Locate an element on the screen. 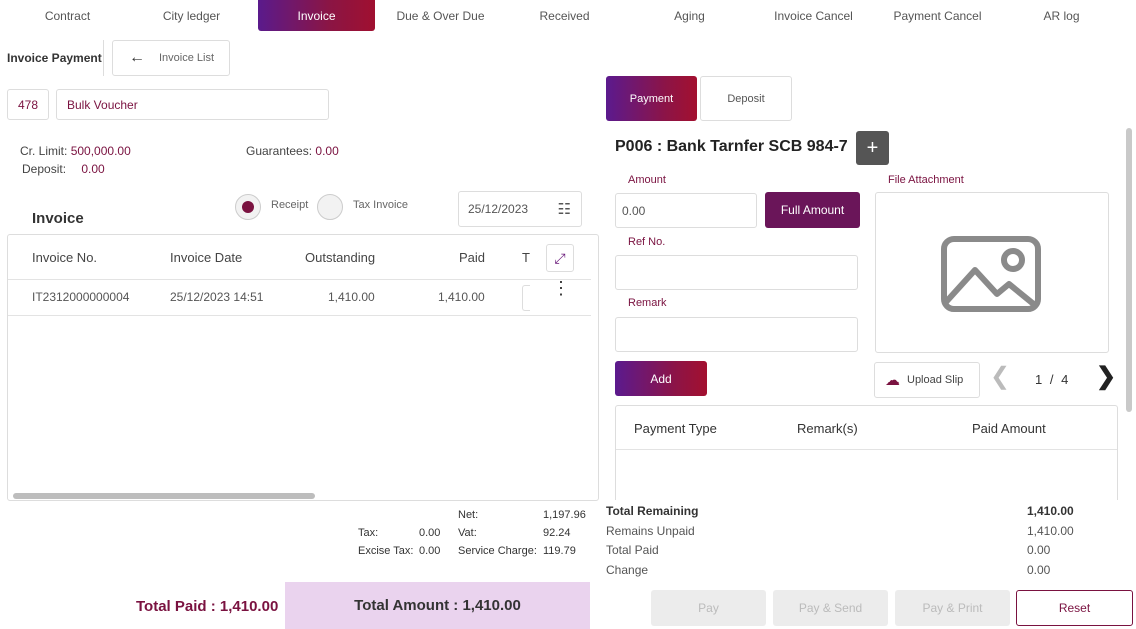 The height and width of the screenshot is (629, 1136). remains-unpaid-value: 1,410.00 is located at coordinates (1050, 531).